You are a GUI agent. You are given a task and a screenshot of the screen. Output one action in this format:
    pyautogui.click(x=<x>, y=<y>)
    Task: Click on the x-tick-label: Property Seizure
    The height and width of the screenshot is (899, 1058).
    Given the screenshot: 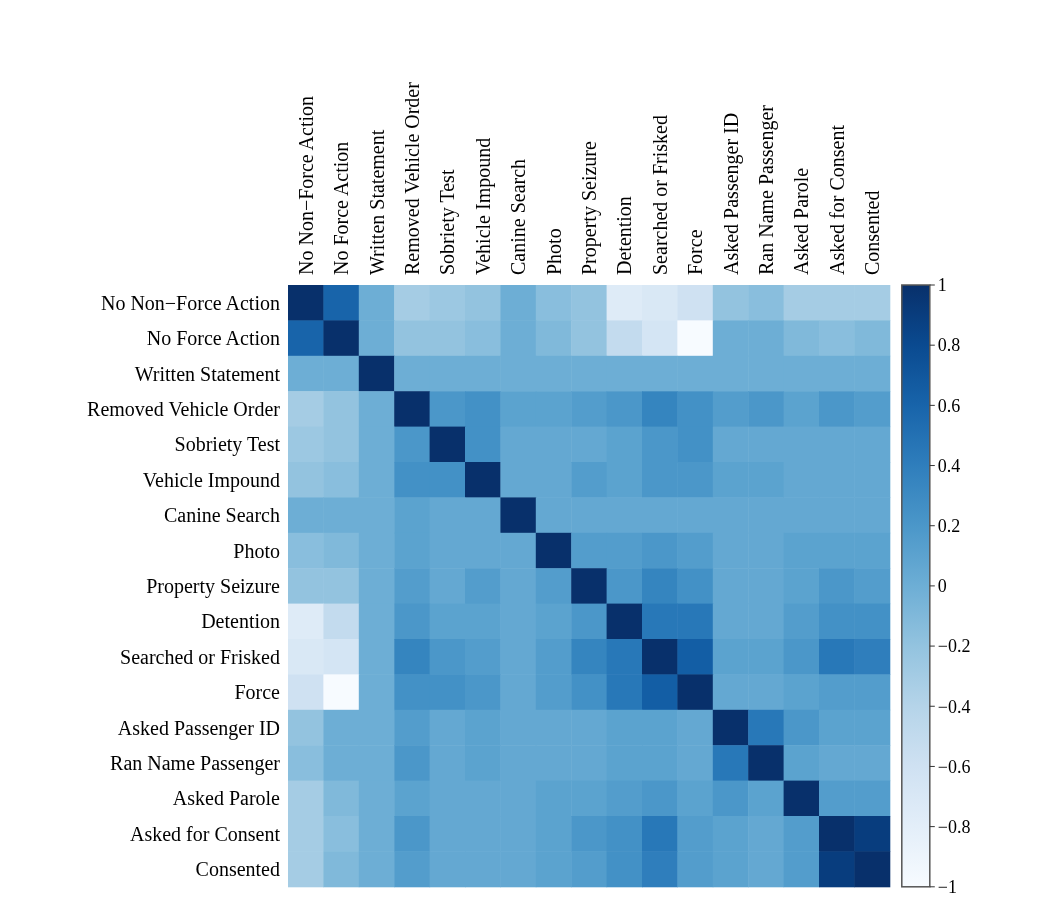 What is the action you would take?
    pyautogui.click(x=589, y=208)
    